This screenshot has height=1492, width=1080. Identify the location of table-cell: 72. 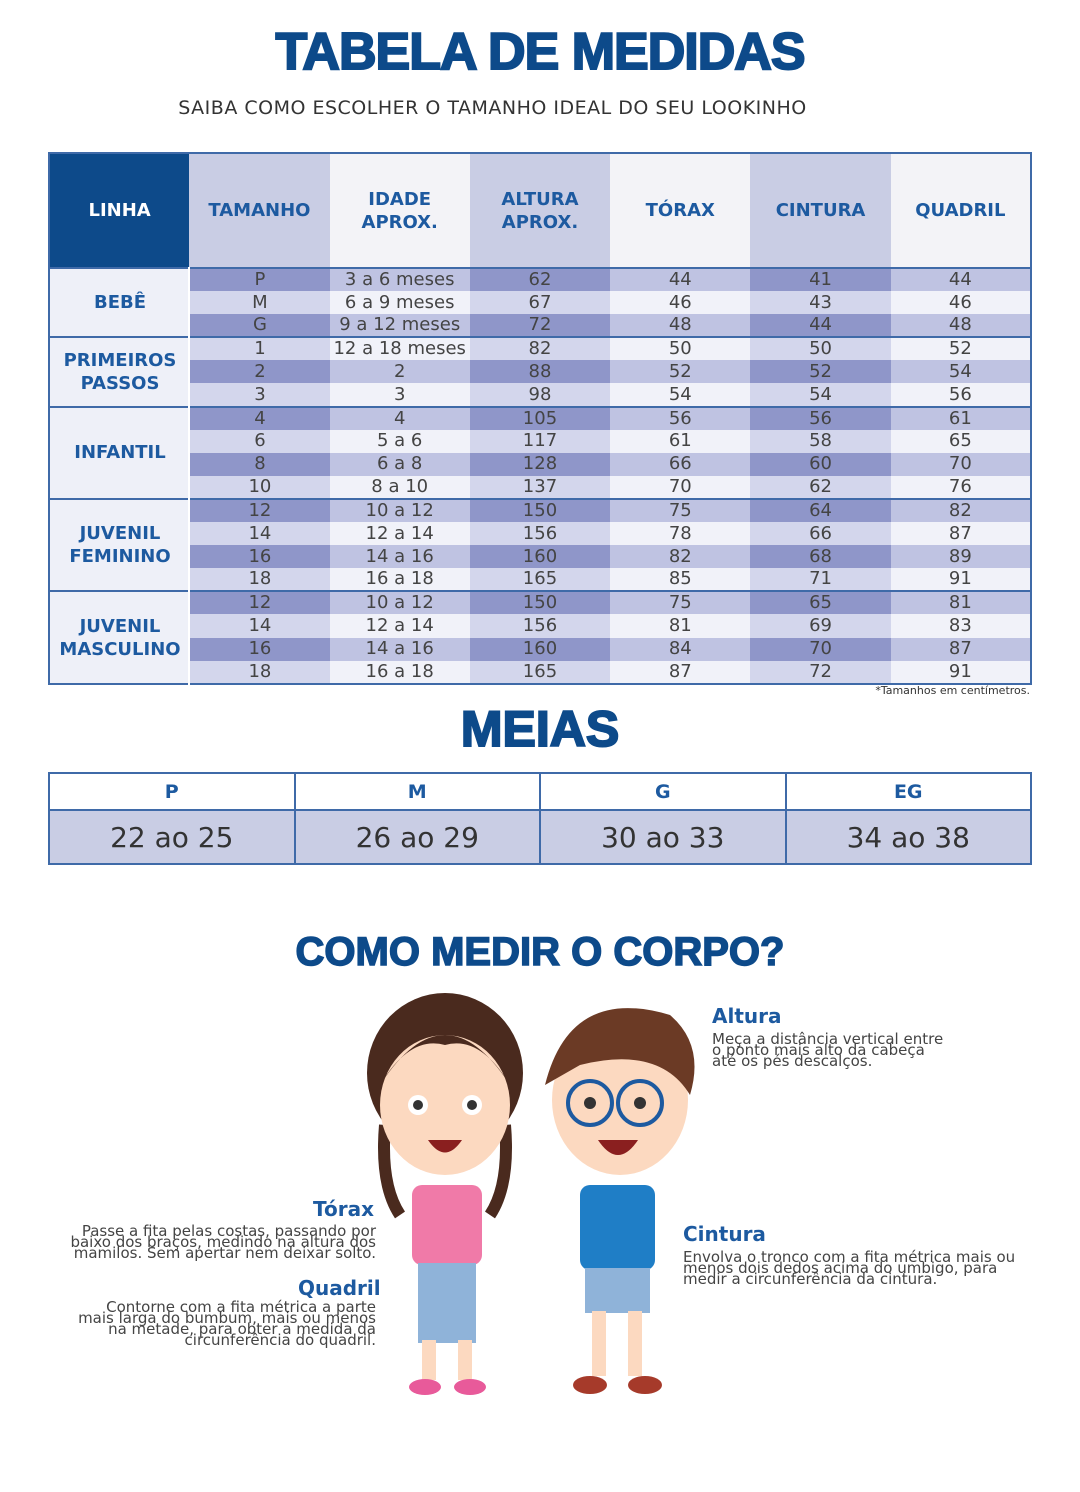
(820, 672).